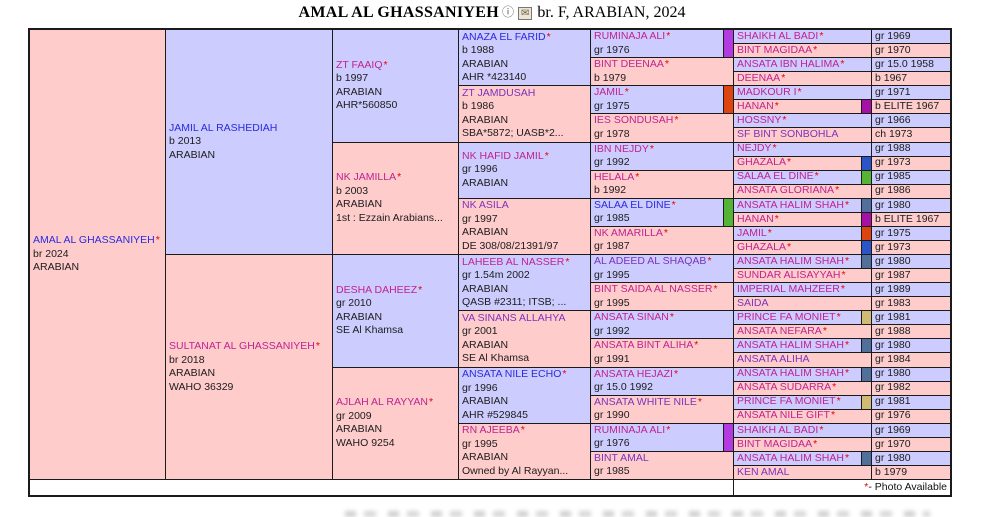 The width and height of the screenshot is (984, 517). Describe the element at coordinates (503, 155) in the screenshot. I see `horse-link: NK HAFID JAMIL` at that location.